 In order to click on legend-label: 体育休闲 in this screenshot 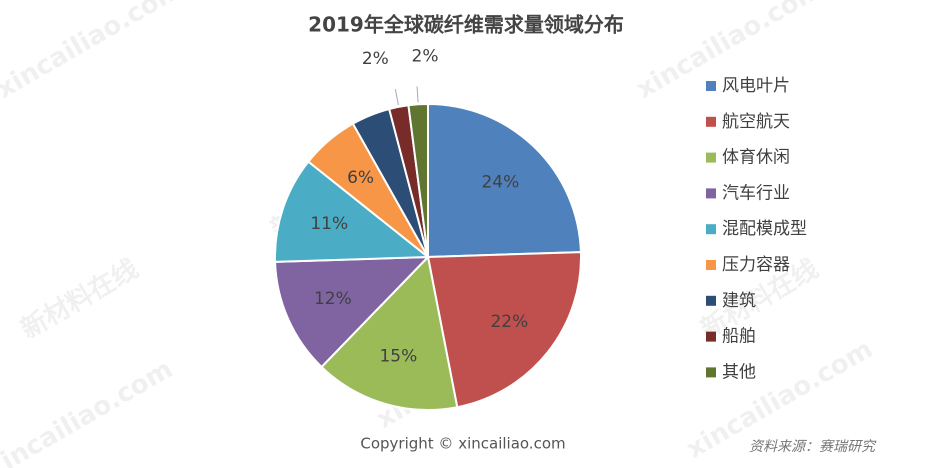, I will do `click(756, 158)`.